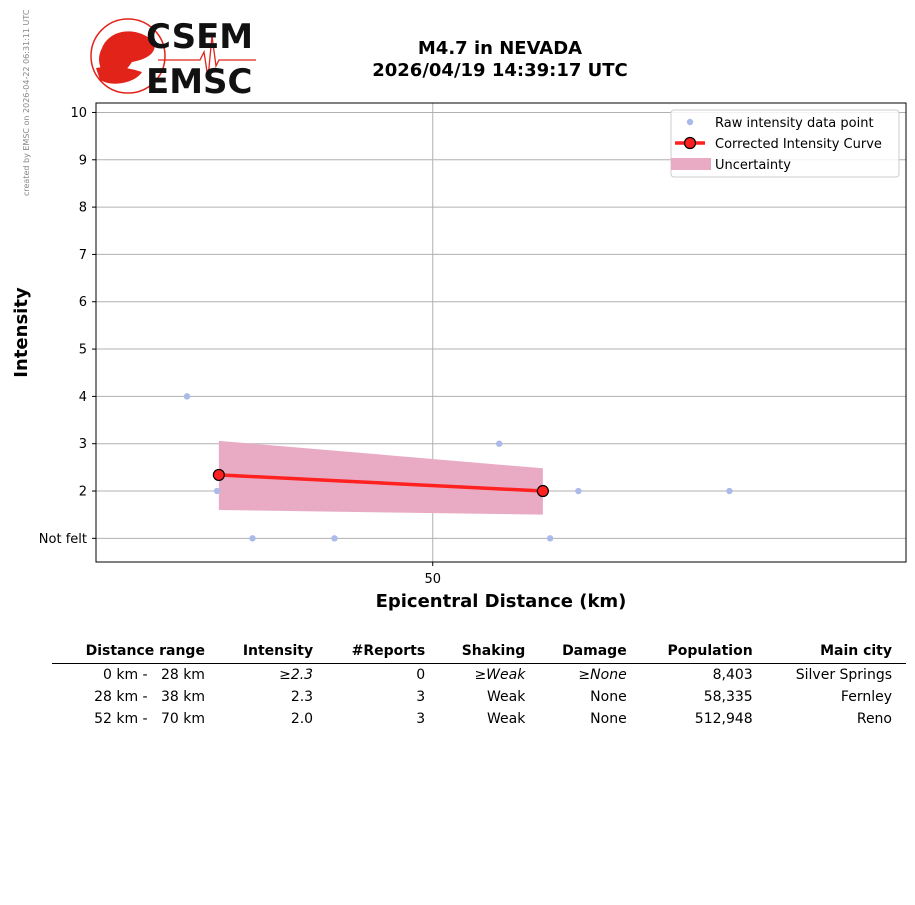 Image resolution: width=915 pixels, height=905 pixels. What do you see at coordinates (836, 652) in the screenshot?
I see `table-header-cell: Main city` at bounding box center [836, 652].